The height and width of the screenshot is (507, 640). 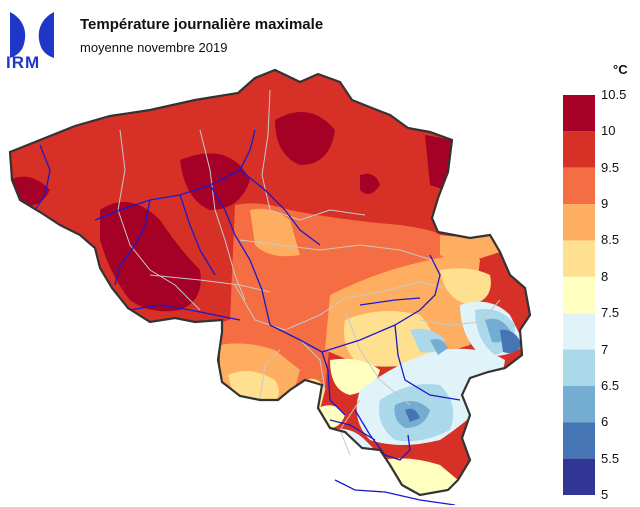 What do you see at coordinates (610, 313) in the screenshot?
I see `legend-label: 7.5` at bounding box center [610, 313].